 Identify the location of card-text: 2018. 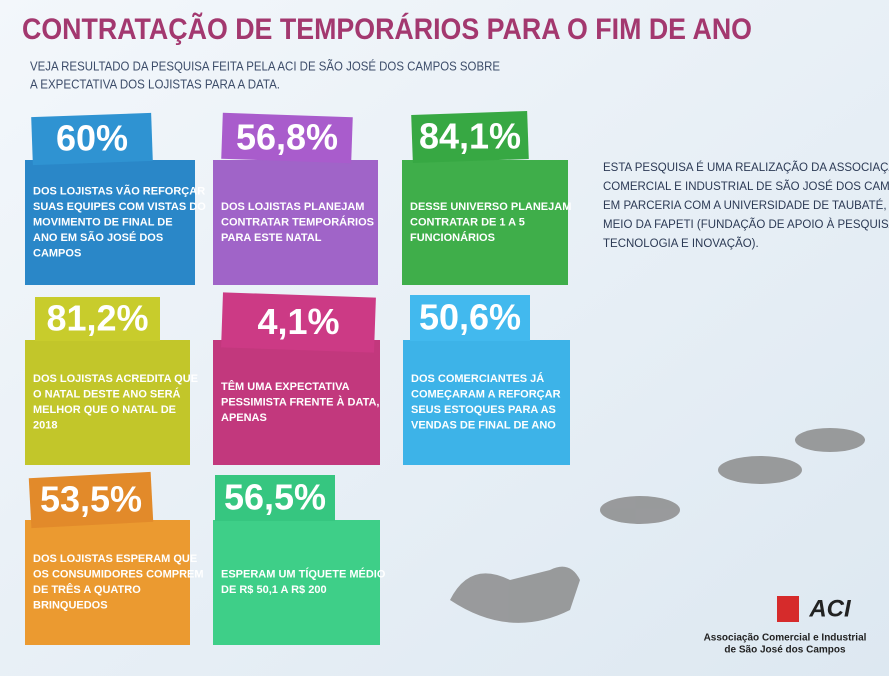
(45, 426).